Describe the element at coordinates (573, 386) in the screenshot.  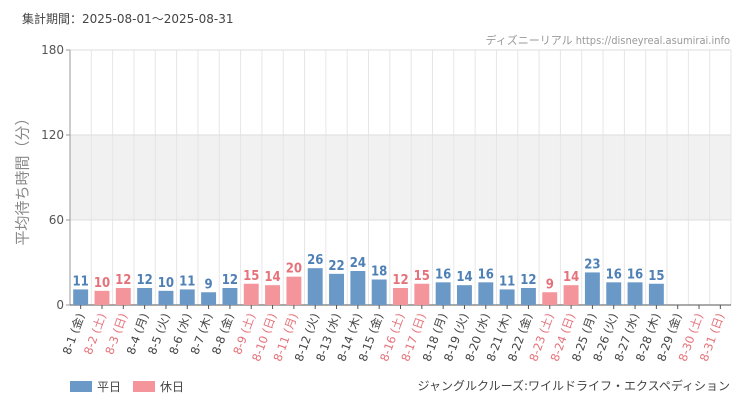
I see `attraction-name: ジャングルクルーズ:ワイルドライフ・エクスペディション` at that location.